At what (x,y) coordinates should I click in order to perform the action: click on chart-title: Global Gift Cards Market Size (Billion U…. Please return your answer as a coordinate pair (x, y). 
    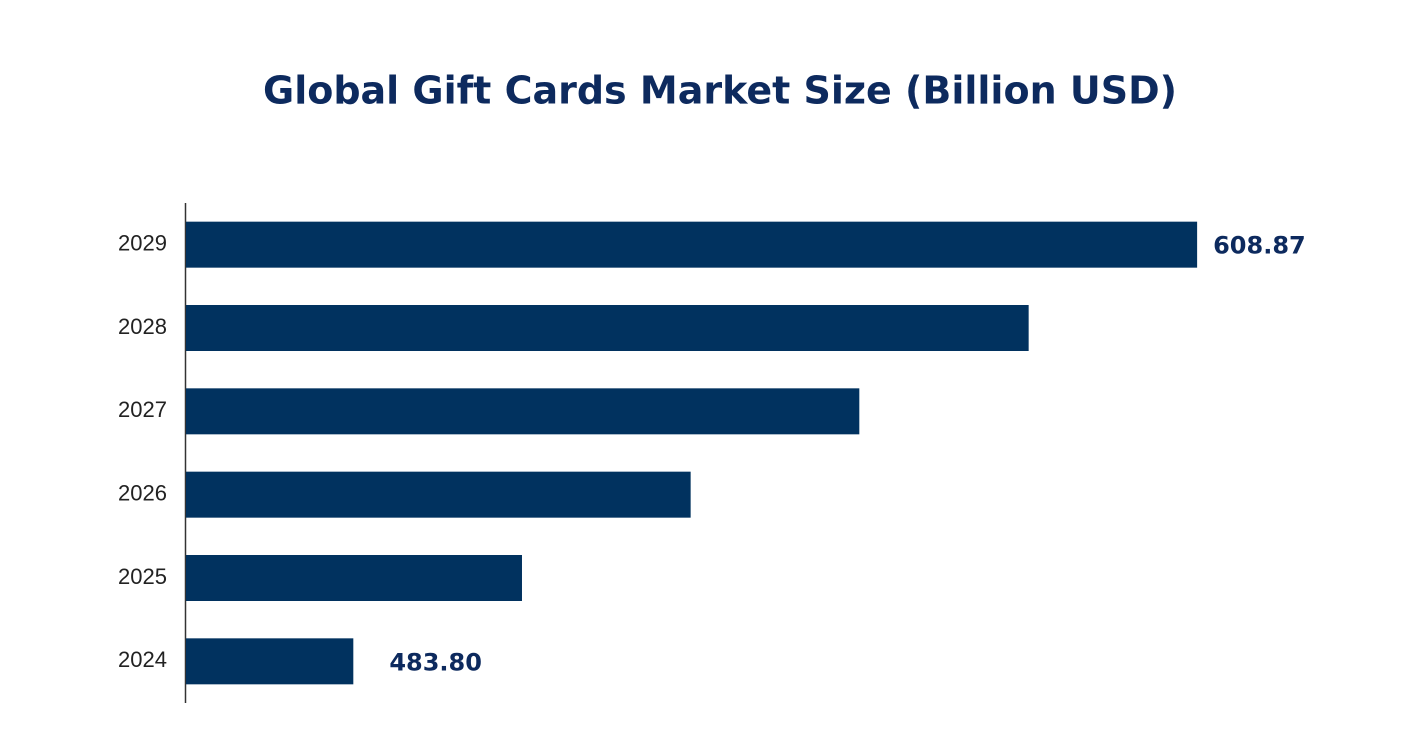
    Looking at the image, I should click on (720, 91).